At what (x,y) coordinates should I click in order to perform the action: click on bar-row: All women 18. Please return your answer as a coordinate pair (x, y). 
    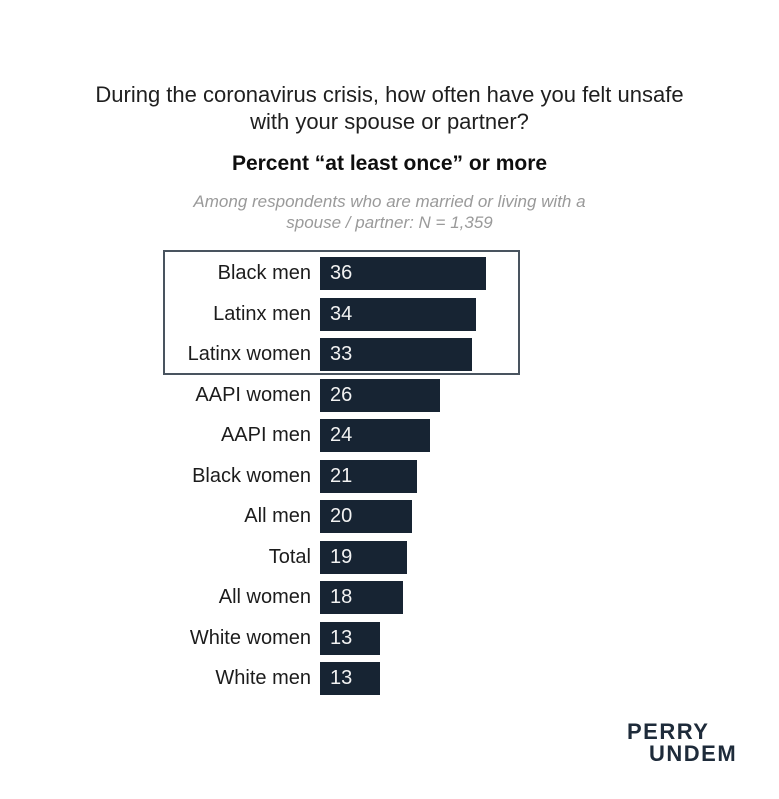
    Looking at the image, I should click on (389, 597).